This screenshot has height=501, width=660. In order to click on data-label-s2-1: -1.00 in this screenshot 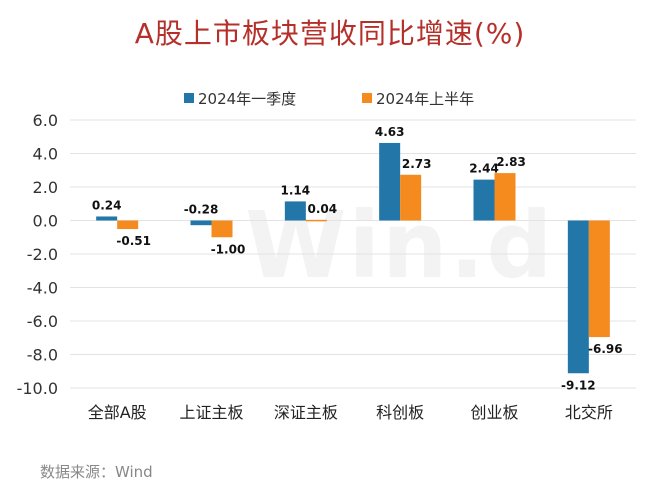, I will do `click(228, 249)`.